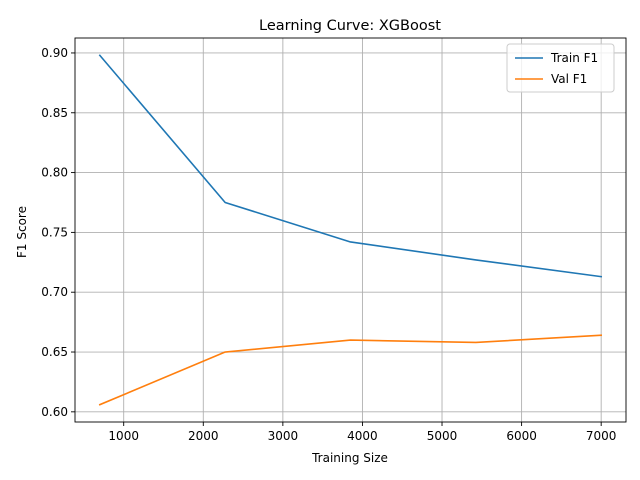 The width and height of the screenshot is (640, 480). Describe the element at coordinates (203, 436) in the screenshot. I see `x-tick-label: 2000` at that location.